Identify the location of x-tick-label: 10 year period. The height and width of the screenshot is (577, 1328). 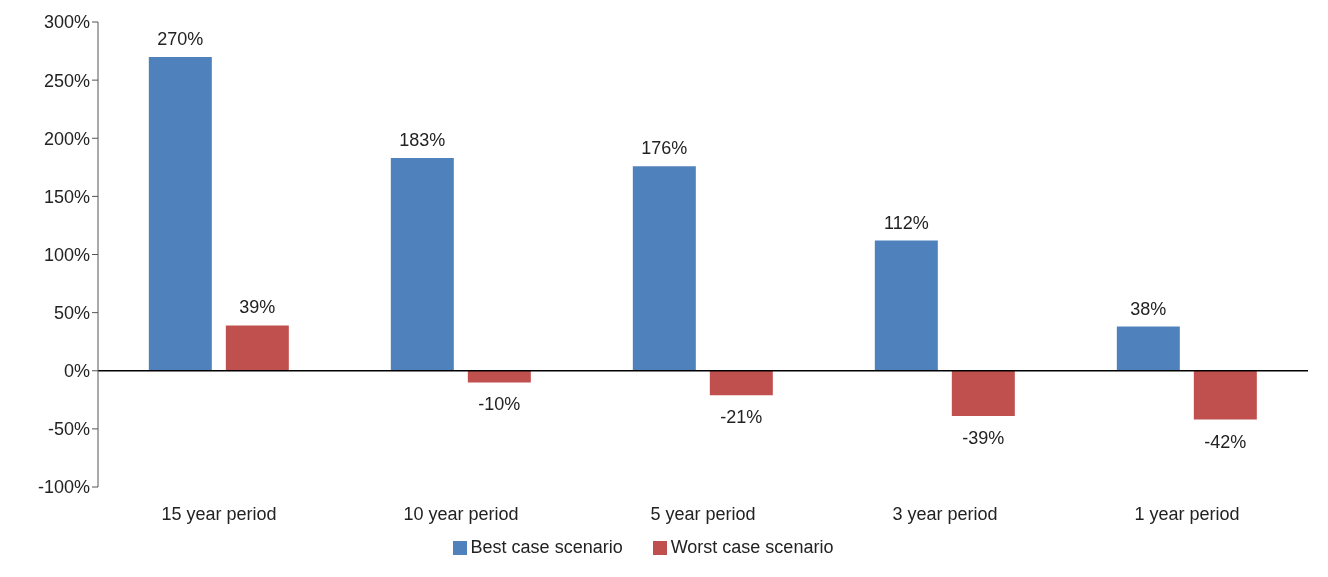
(461, 513).